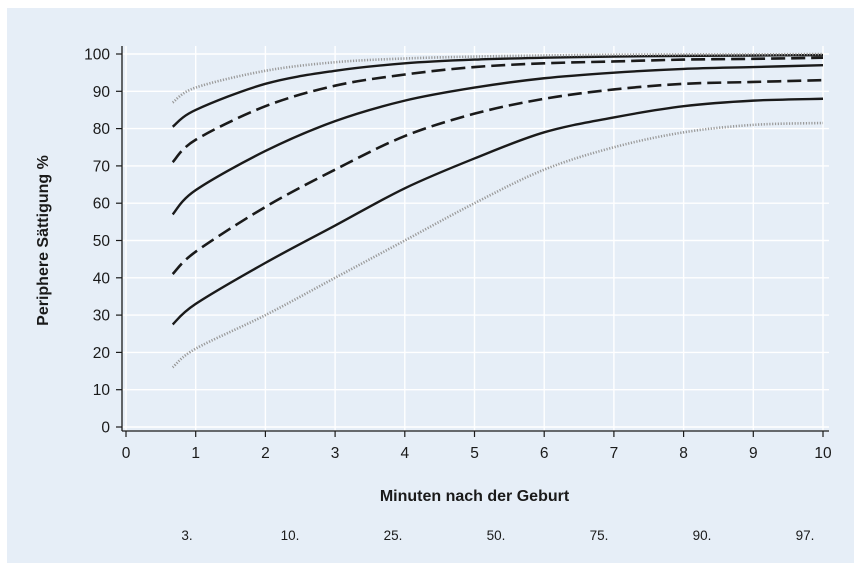 This screenshot has width=861, height=571. Describe the element at coordinates (102, 390) in the screenshot. I see `y-tick-label-10: 10` at that location.